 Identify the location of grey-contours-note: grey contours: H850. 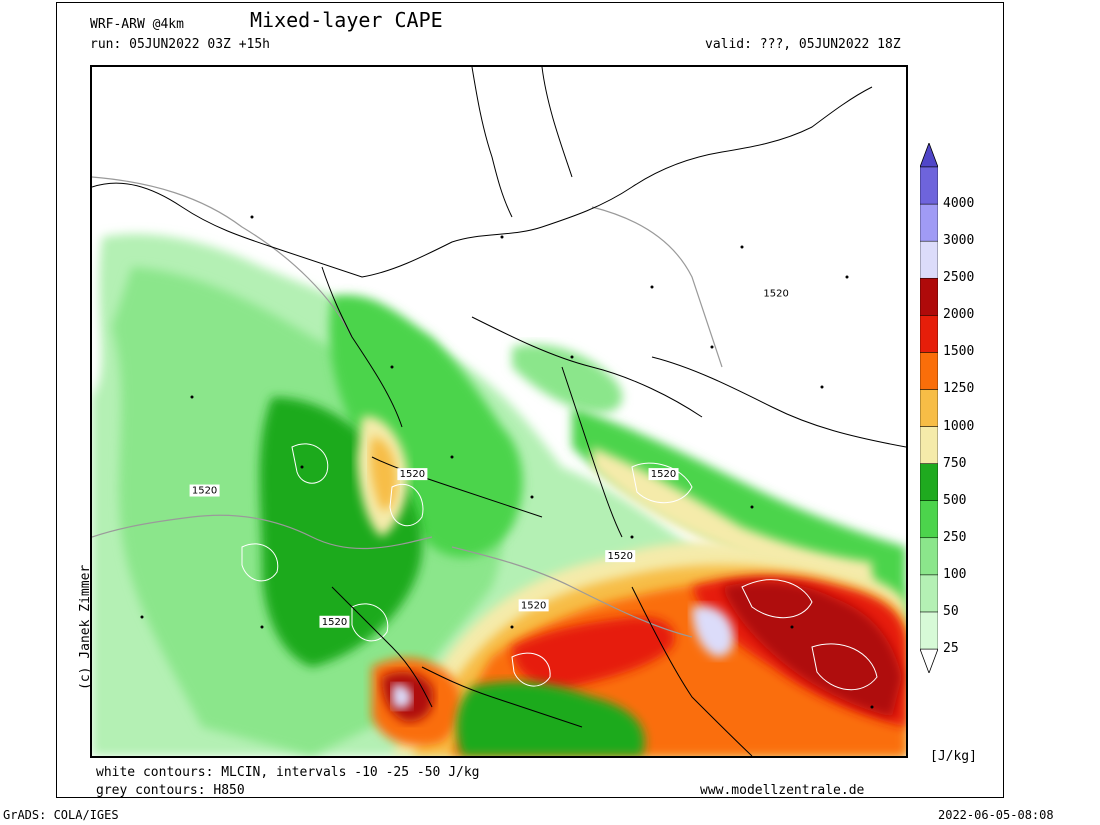
(170, 790).